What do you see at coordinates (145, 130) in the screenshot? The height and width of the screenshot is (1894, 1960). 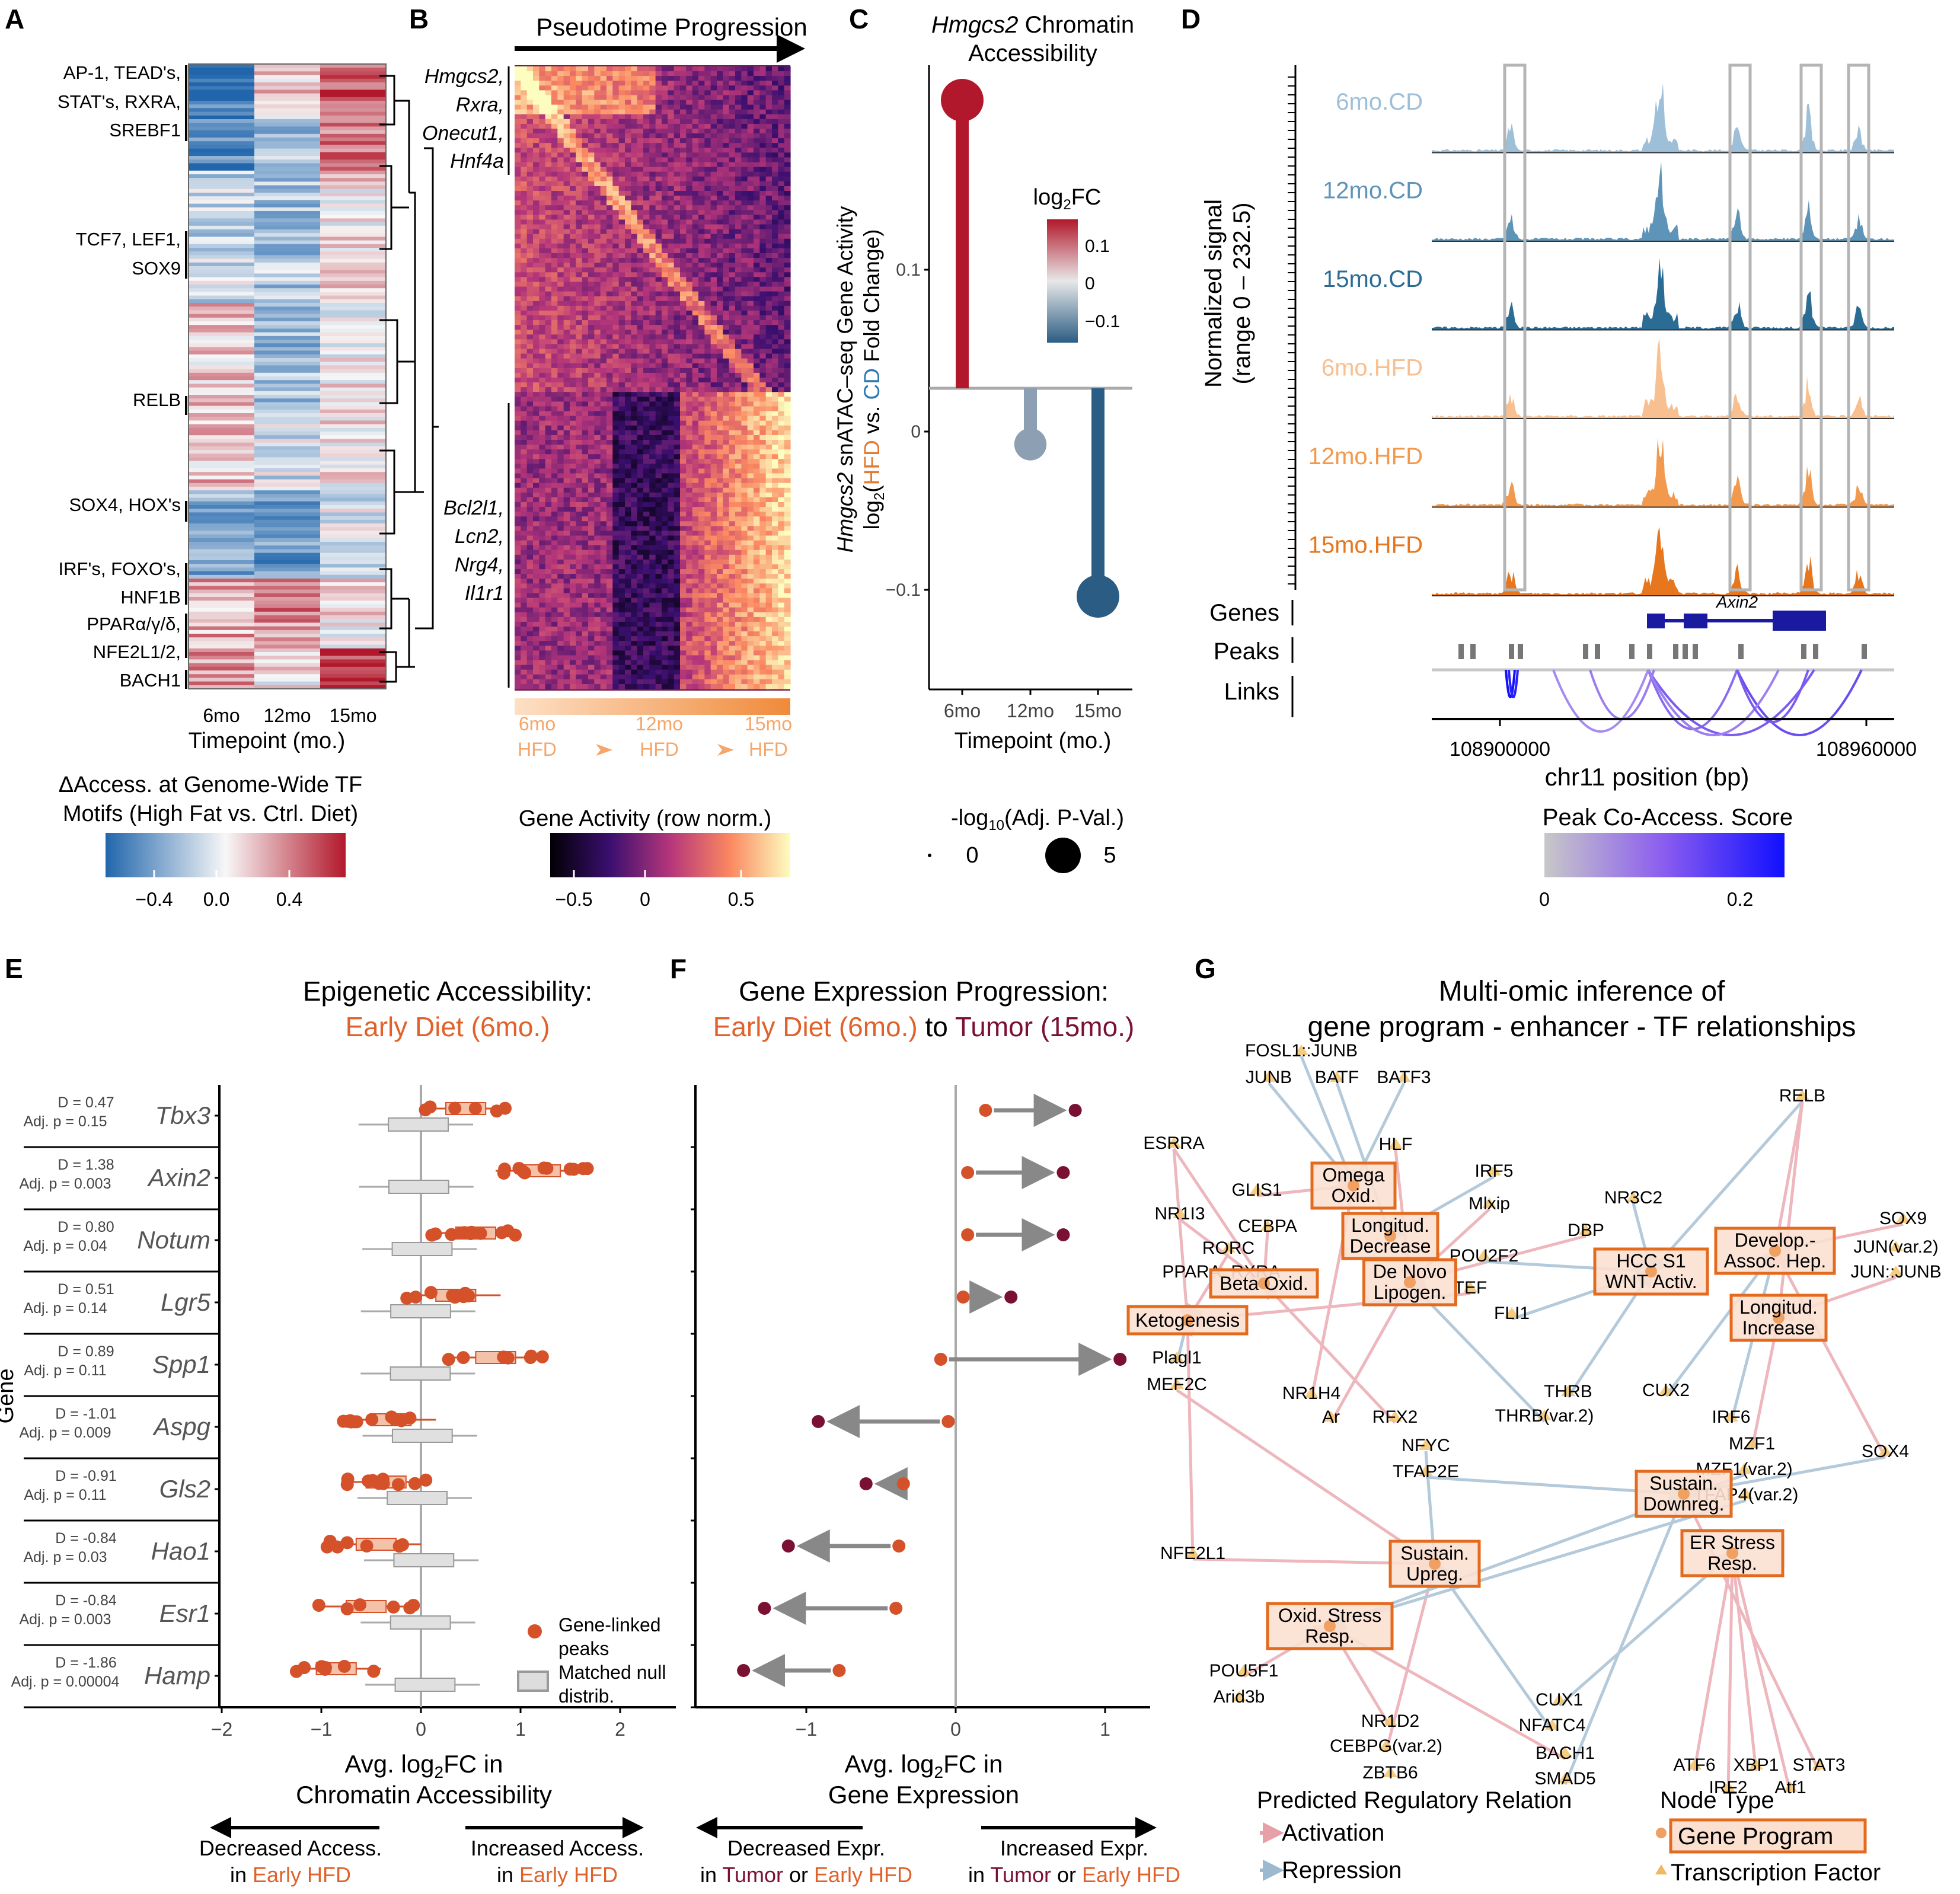 I see `tf-row-label: SREBF1` at bounding box center [145, 130].